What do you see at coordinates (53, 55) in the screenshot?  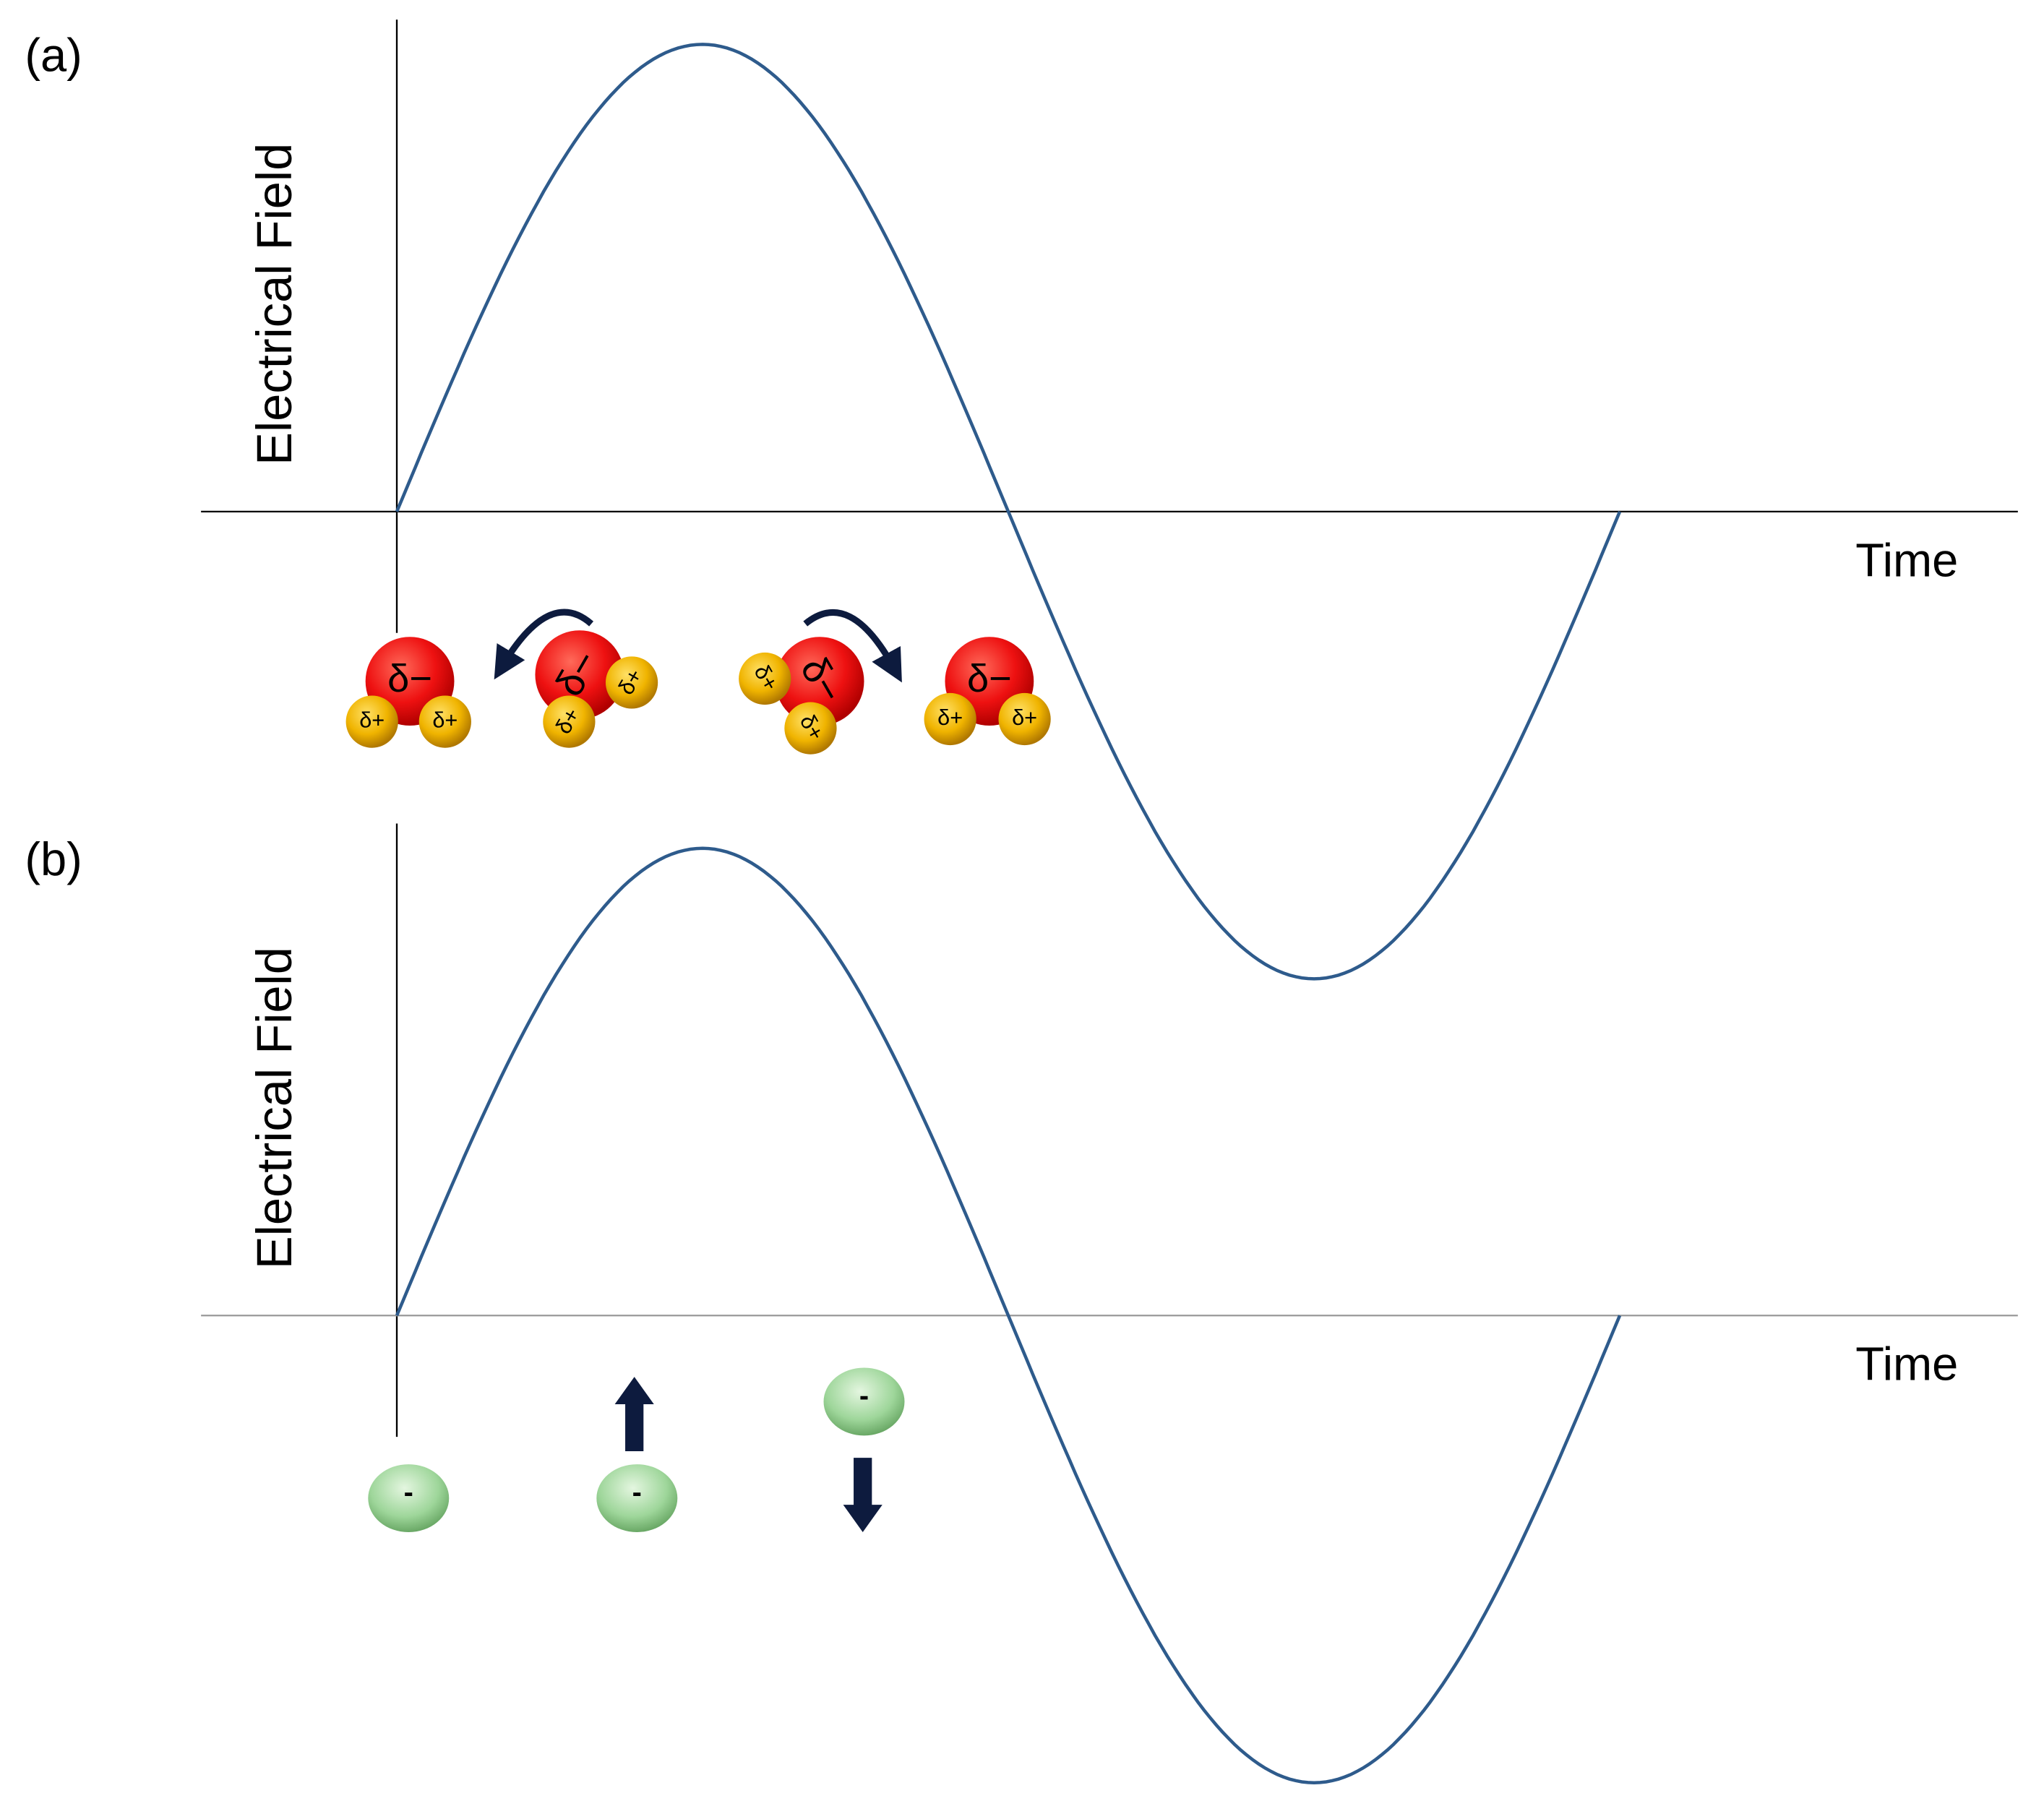 I see `panel-label: (a)` at bounding box center [53, 55].